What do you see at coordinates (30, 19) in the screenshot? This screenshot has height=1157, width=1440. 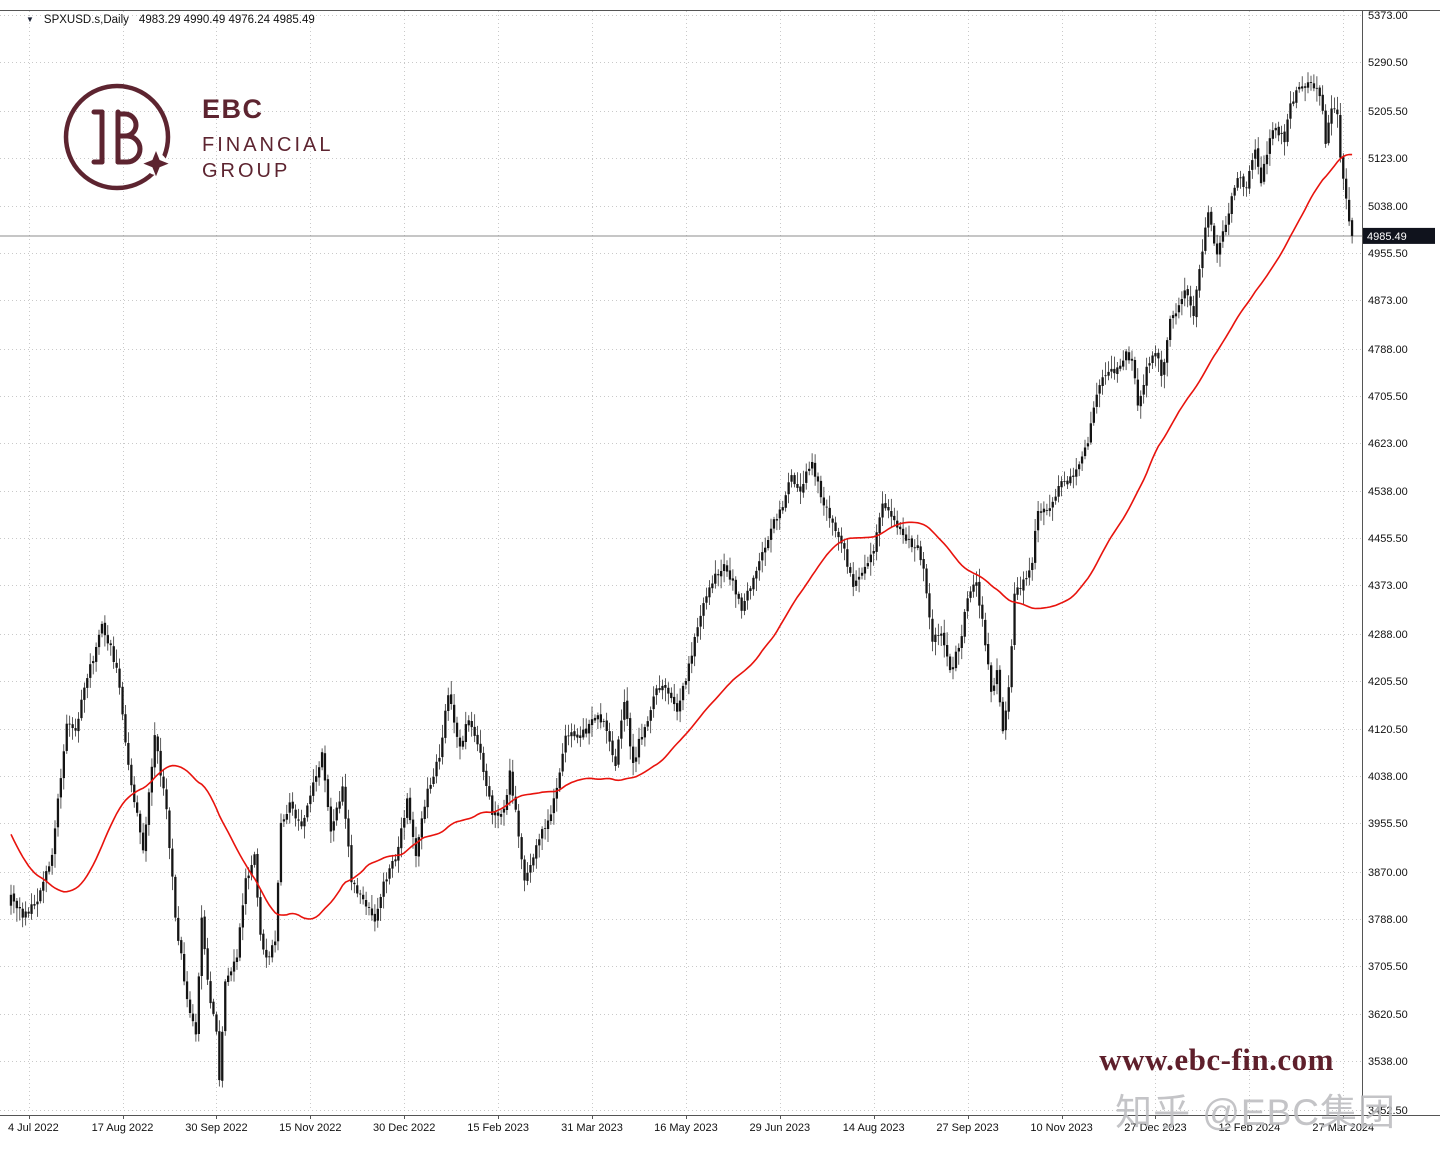 I see `symbol-dropdown-icon: ▼` at bounding box center [30, 19].